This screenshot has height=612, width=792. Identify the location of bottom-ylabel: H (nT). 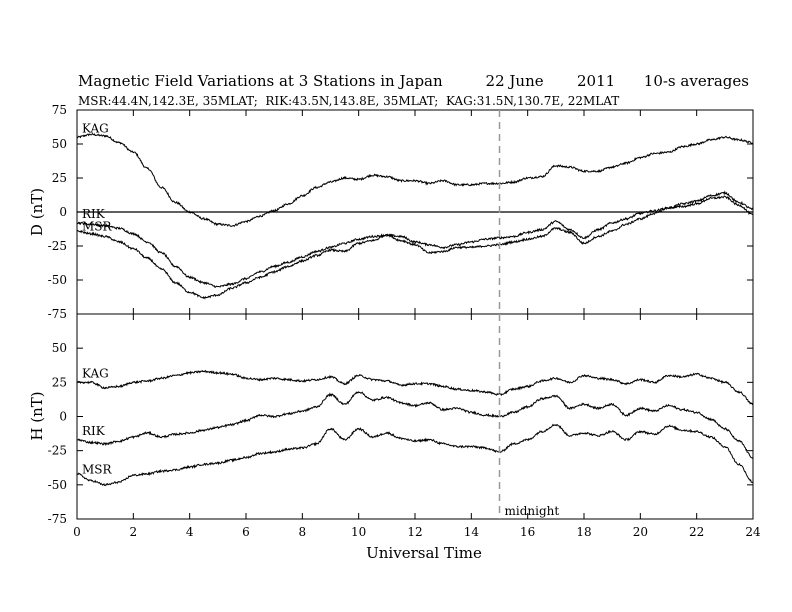
(37, 415).